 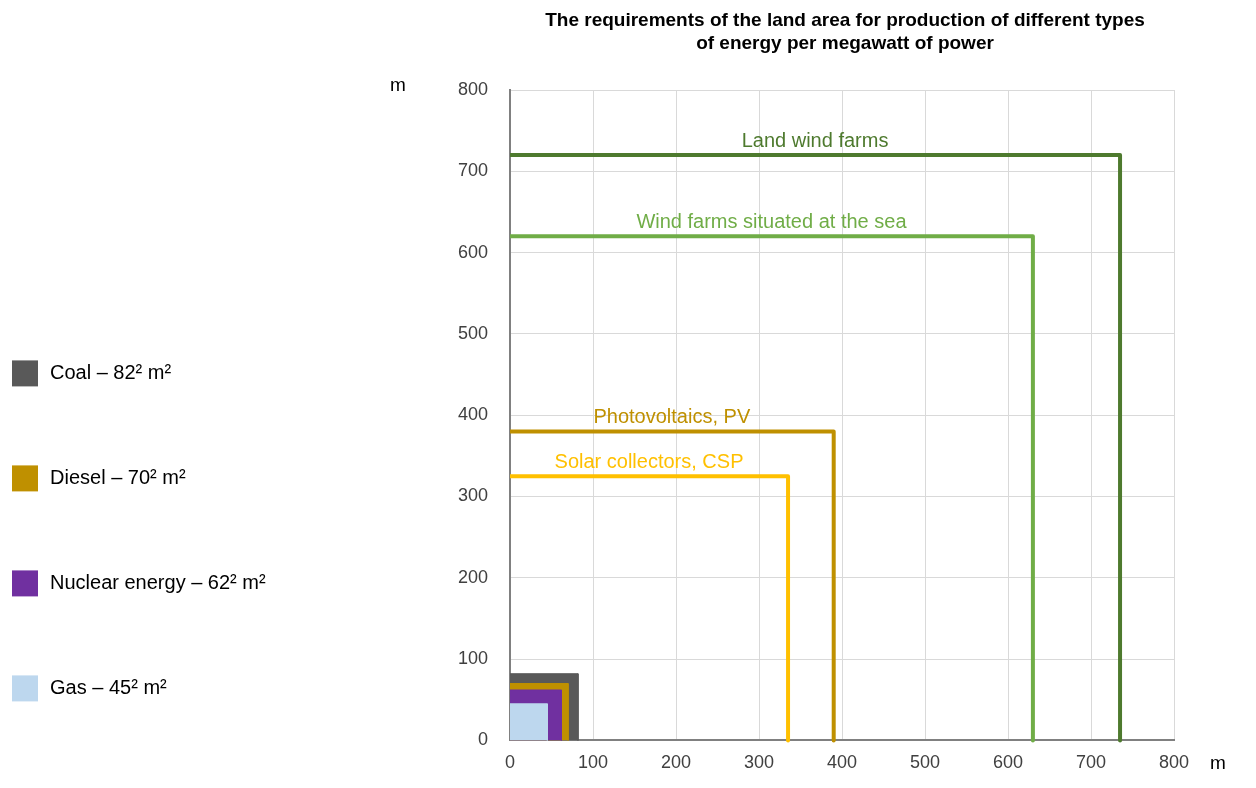 What do you see at coordinates (472, 576) in the screenshot?
I see `y-tick-label: 200` at bounding box center [472, 576].